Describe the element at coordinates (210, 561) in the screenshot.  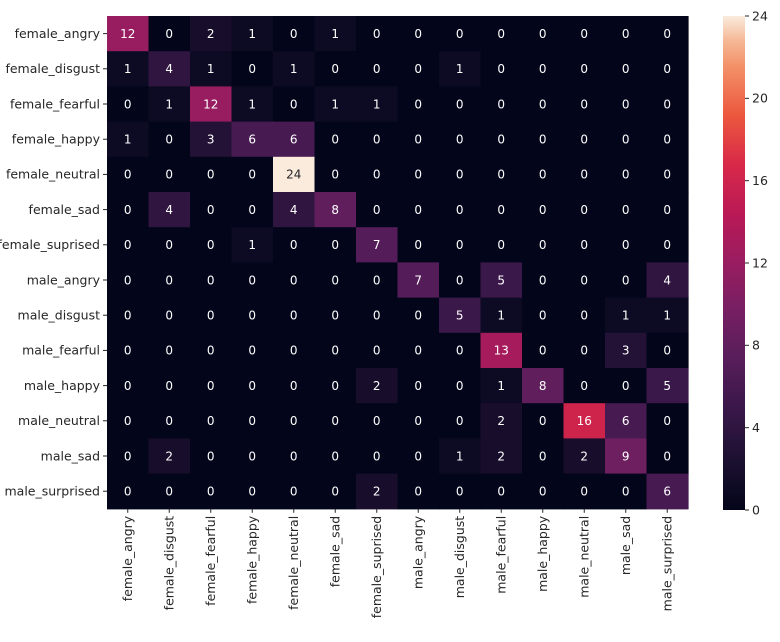
I see `x-tick-label: female_fearful` at that location.